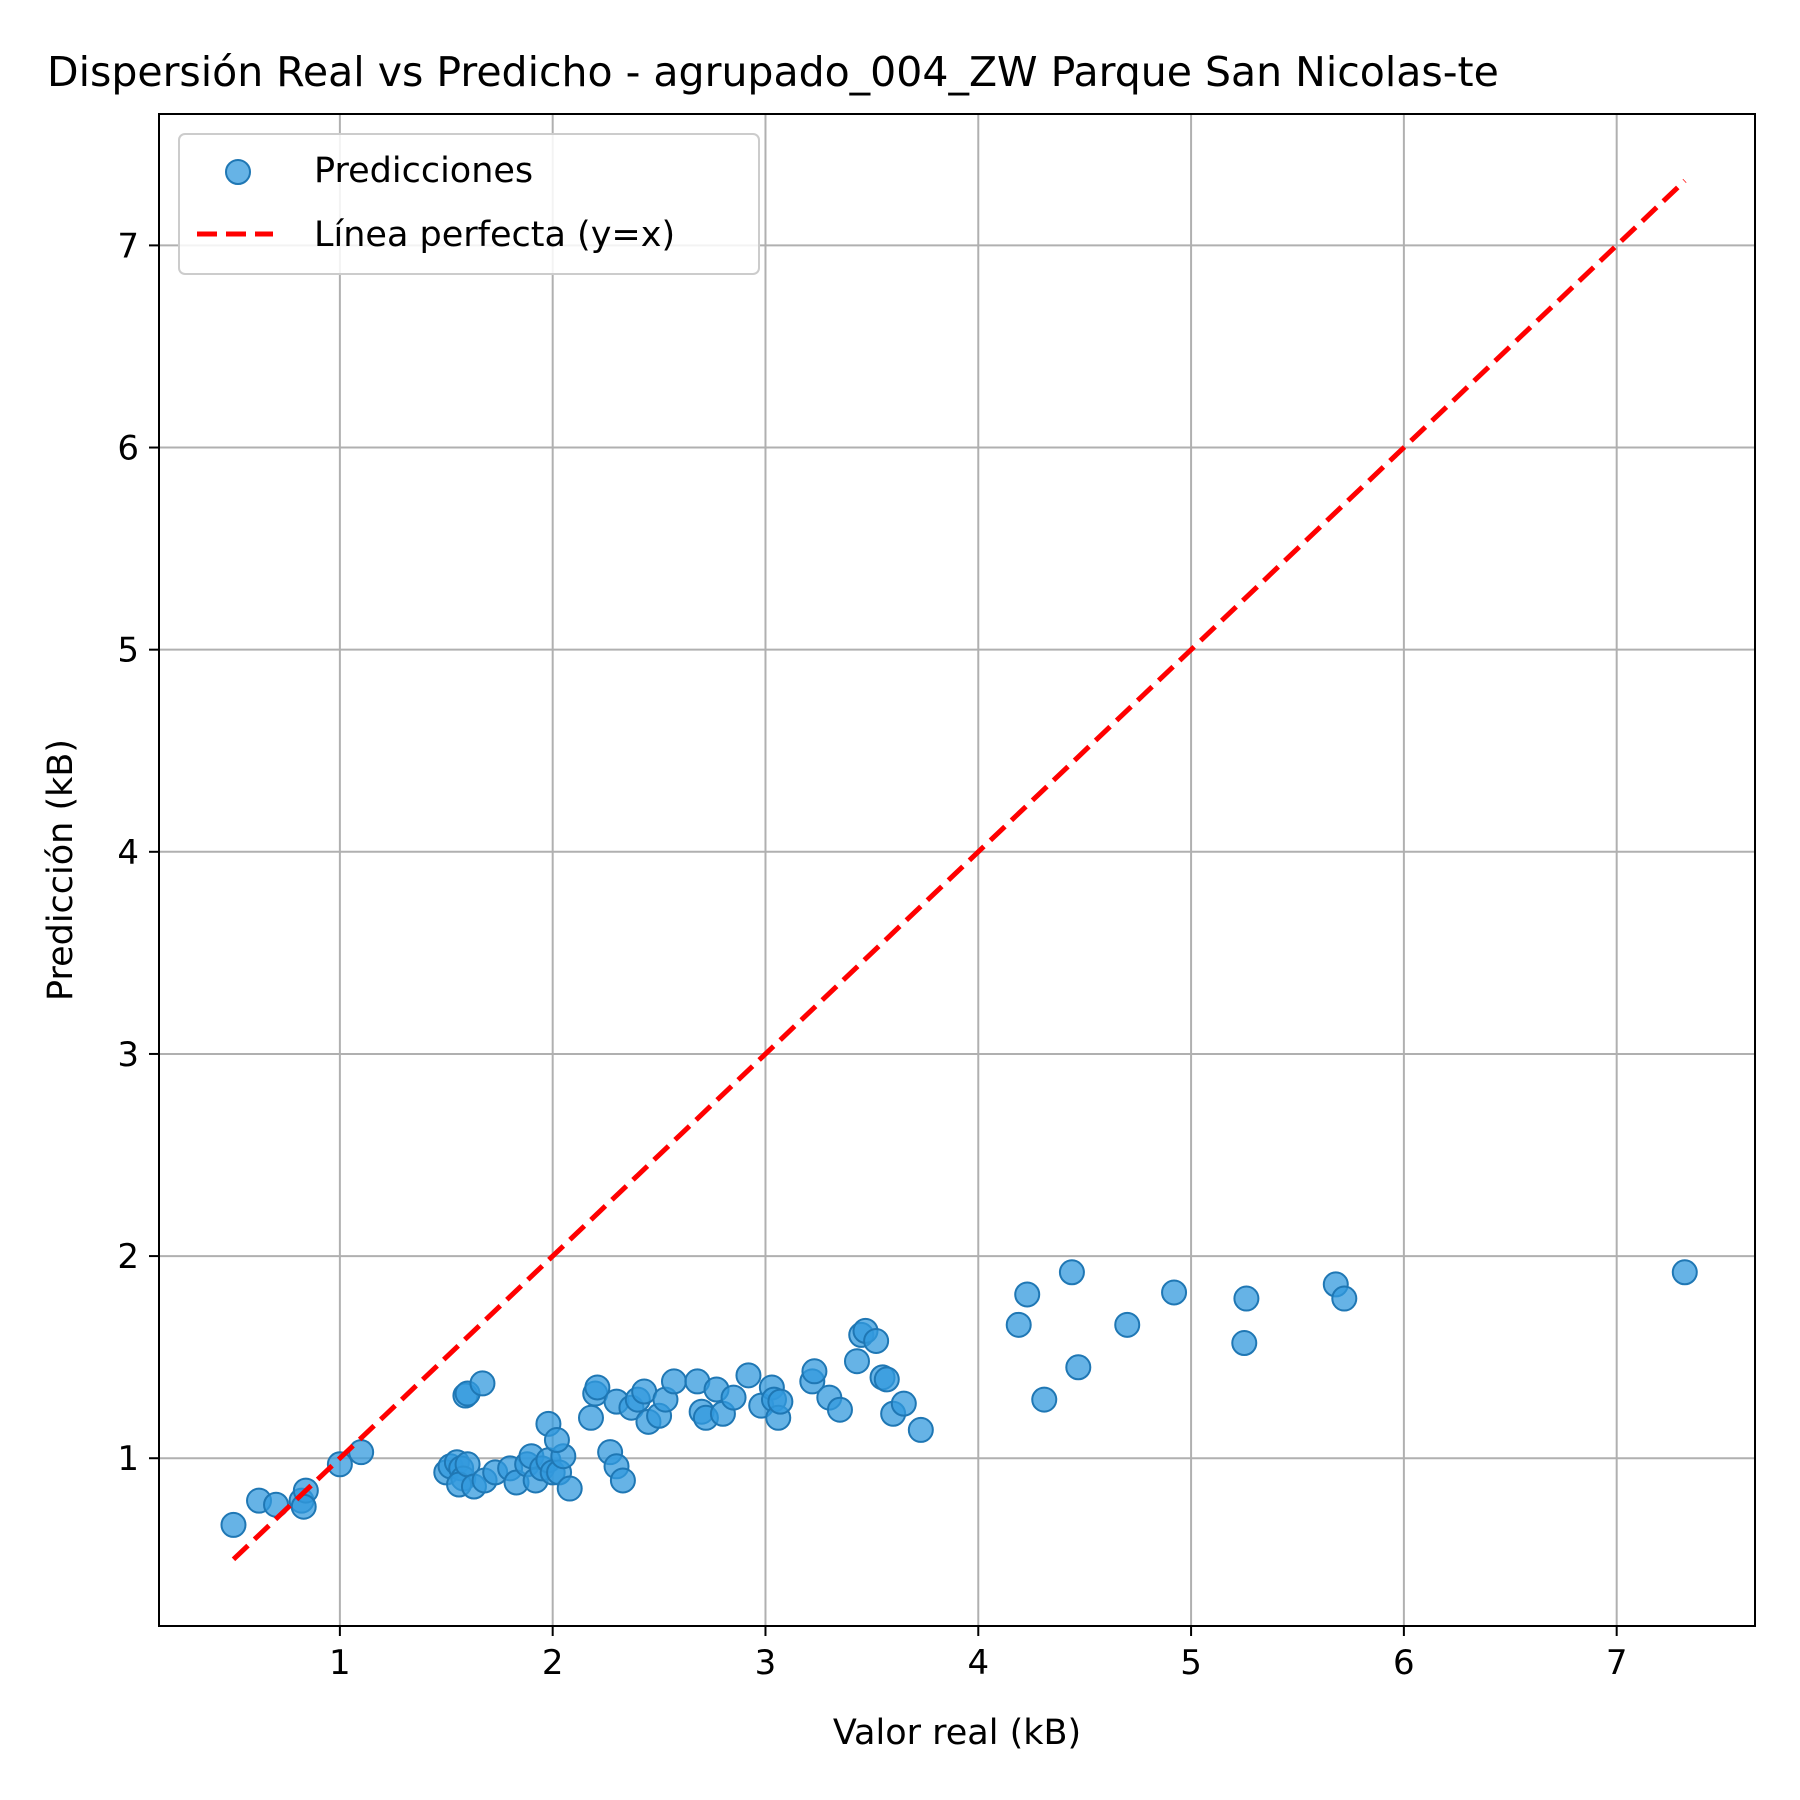 Image resolution: width=1800 pixels, height=1800 pixels. I want to click on x-tick-label: 2, so click(553, 1663).